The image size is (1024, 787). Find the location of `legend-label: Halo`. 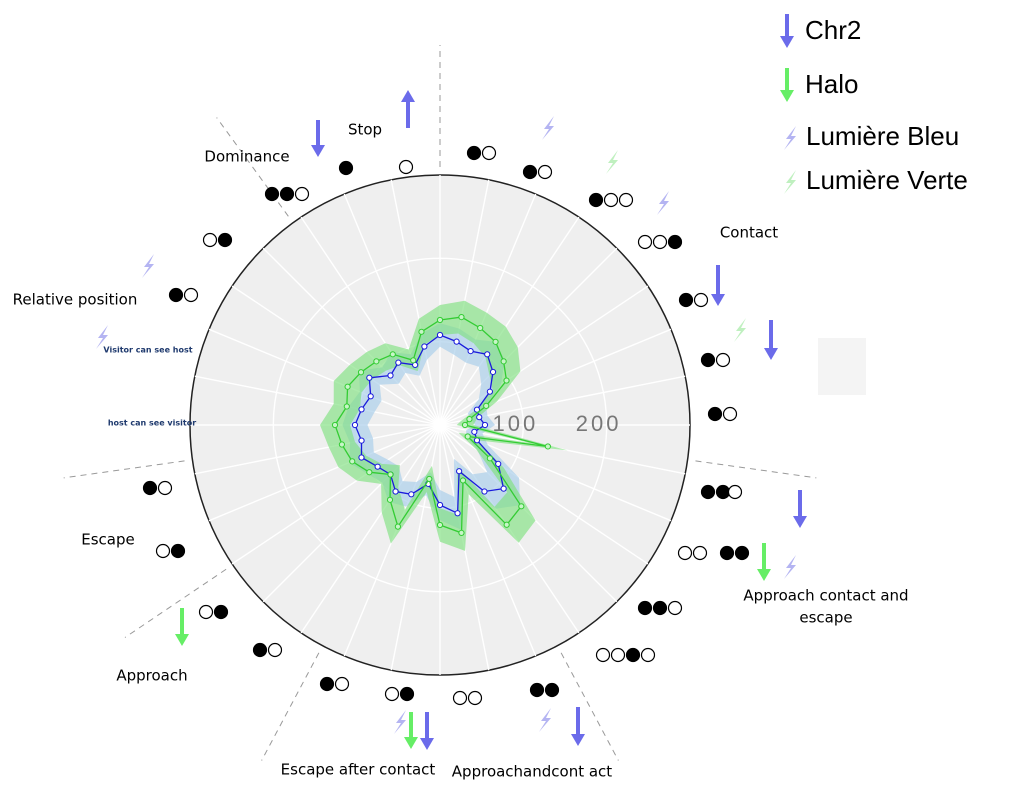

legend-label: Halo is located at coordinates (831, 84).